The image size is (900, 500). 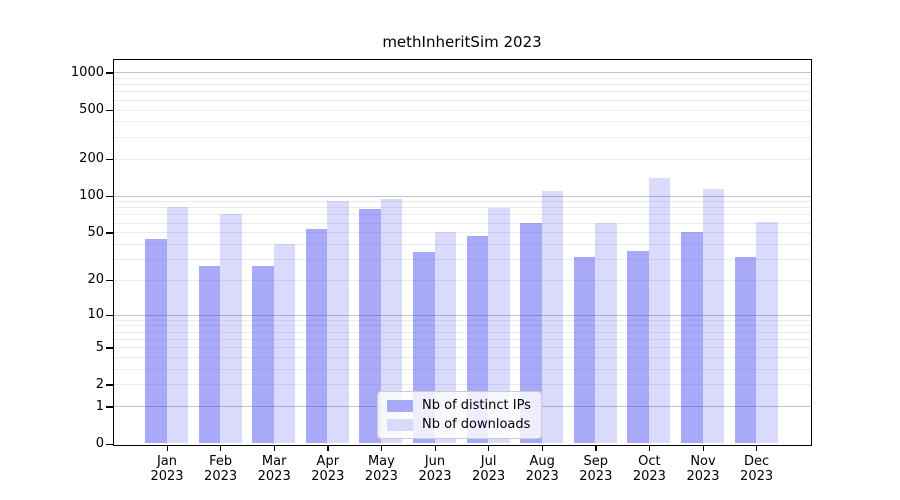 I want to click on x-tick-label: Aug 2023, so click(x=542, y=469).